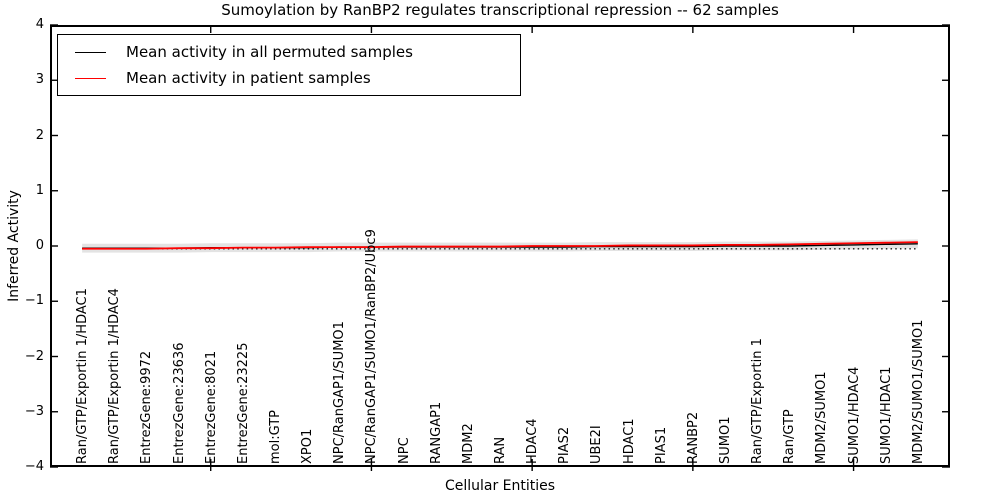 The height and width of the screenshot is (500, 1000). I want to click on y-tick-label: 0, so click(39, 245).